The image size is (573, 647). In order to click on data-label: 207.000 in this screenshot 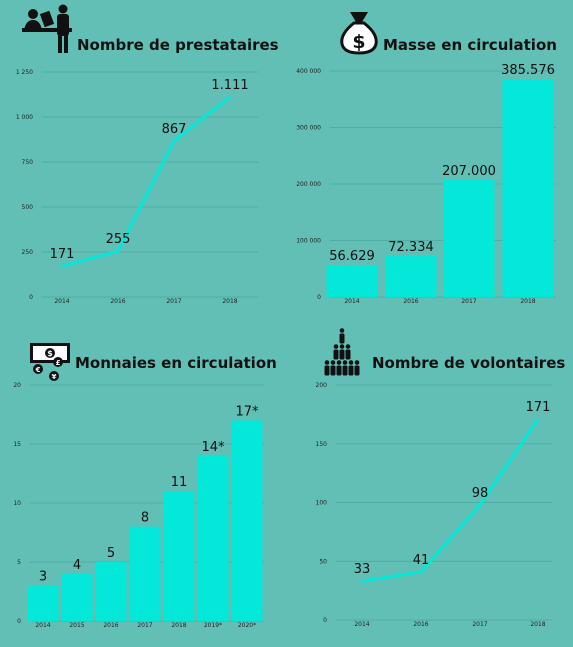, I will do `click(469, 171)`.